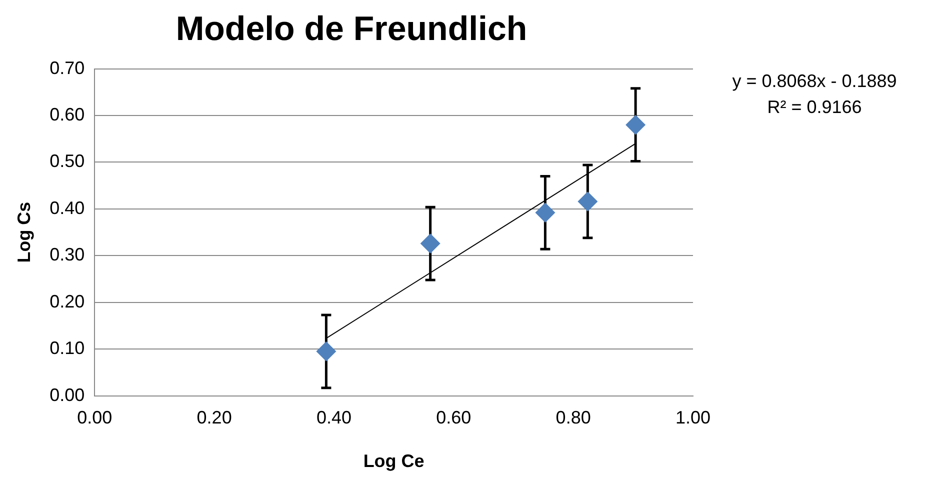  I want to click on y-tick-label: 0.70, so click(67, 68).